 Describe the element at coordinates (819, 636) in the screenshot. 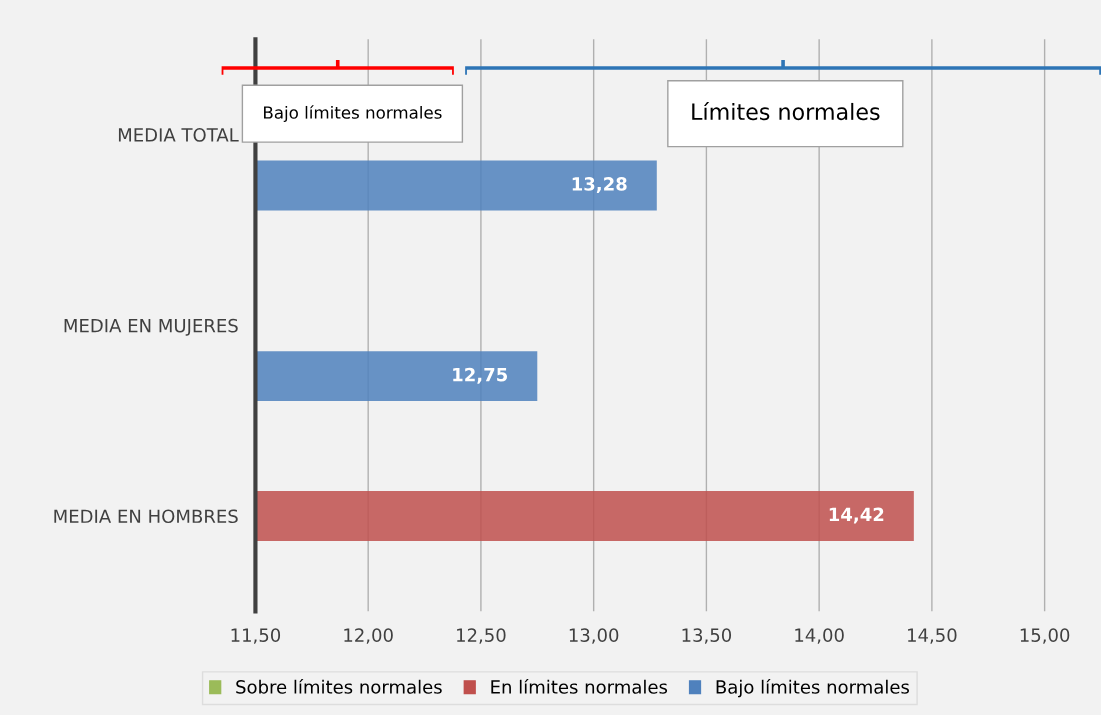

I see `x-tick-label: 14,00` at that location.